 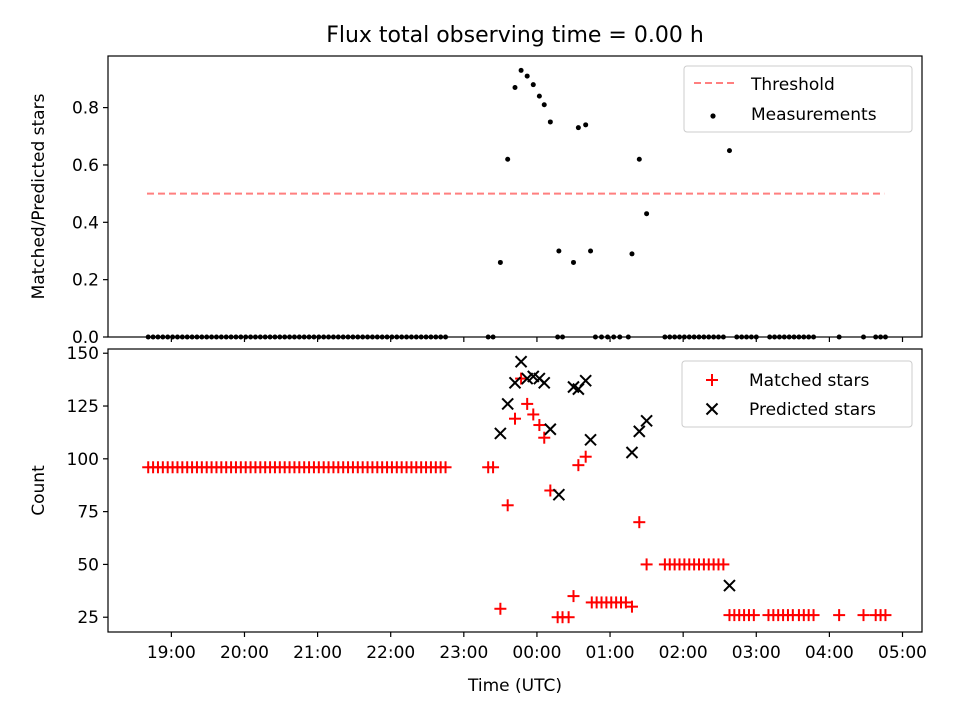 I want to click on legend-matched-label: Matched stars, so click(x=809, y=381).